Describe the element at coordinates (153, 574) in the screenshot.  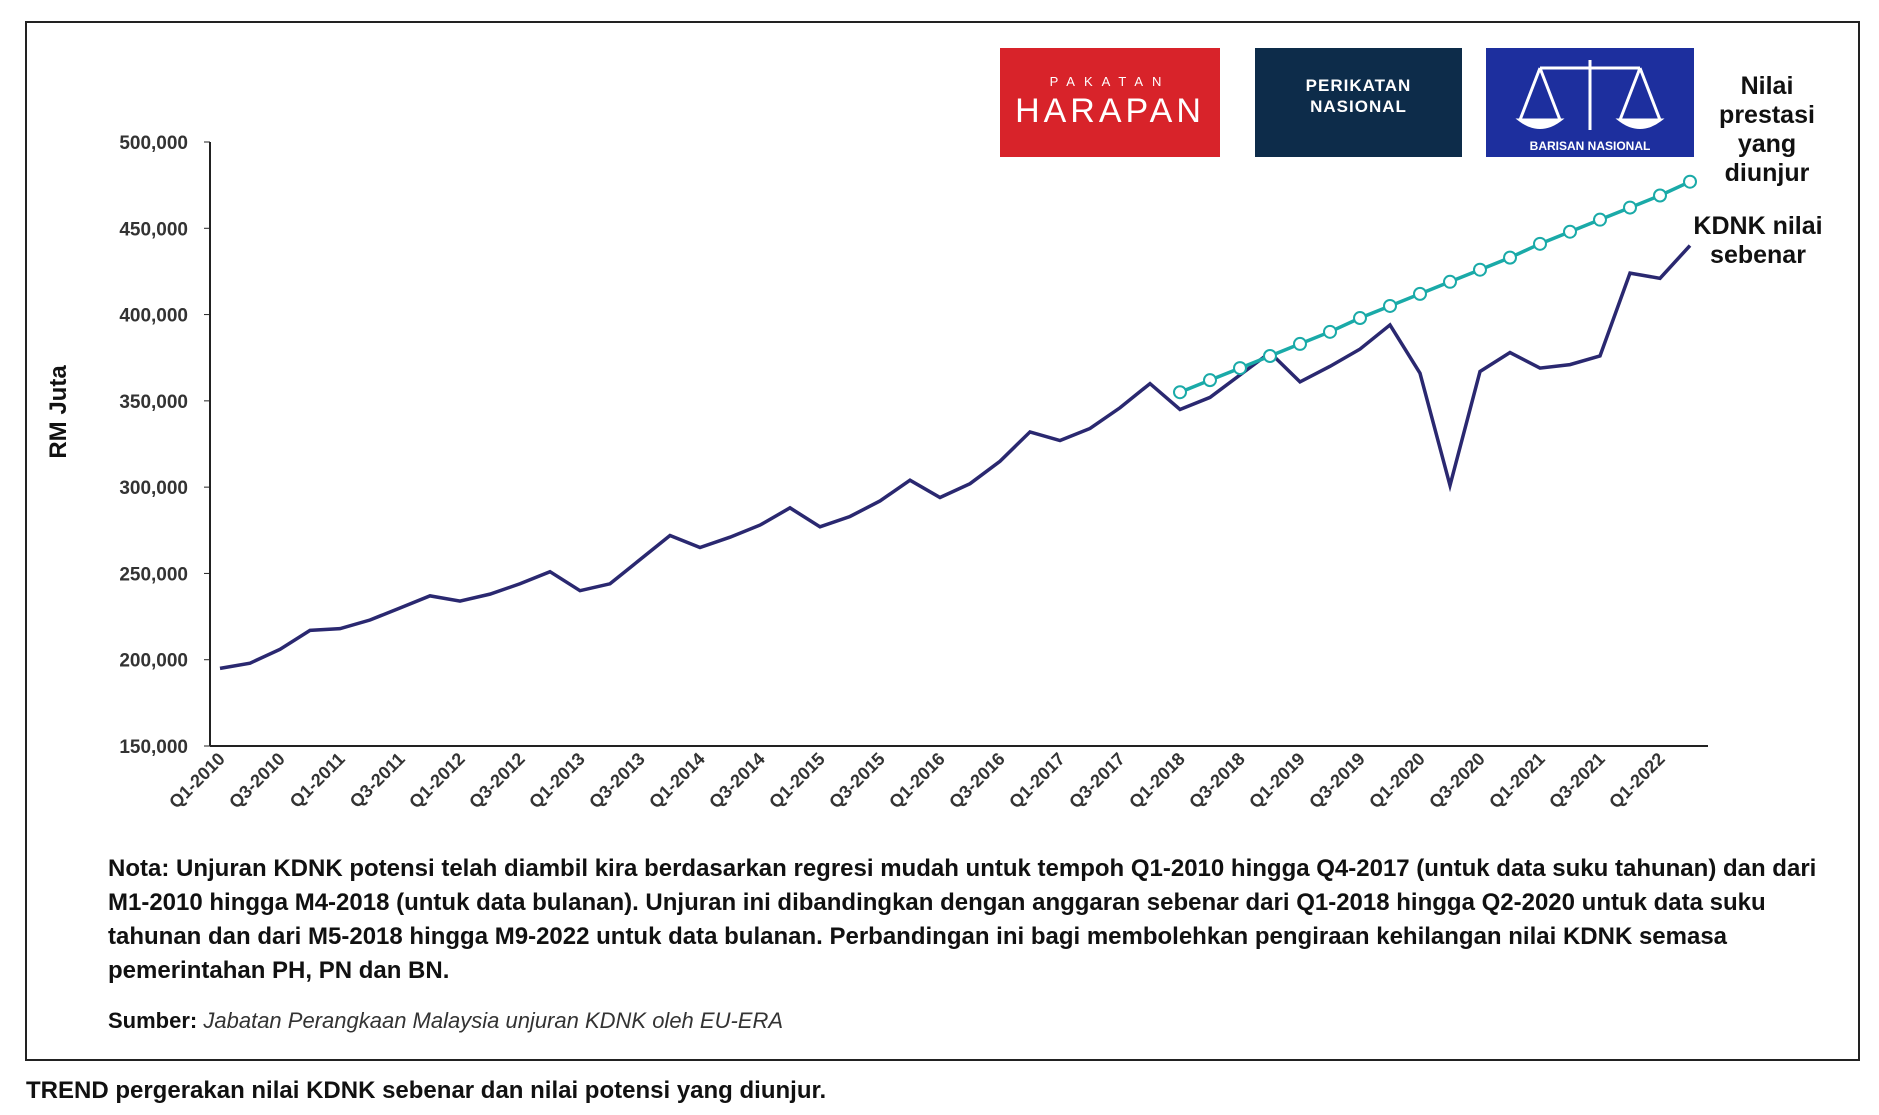
I see `y-tick-label: 250,000` at that location.